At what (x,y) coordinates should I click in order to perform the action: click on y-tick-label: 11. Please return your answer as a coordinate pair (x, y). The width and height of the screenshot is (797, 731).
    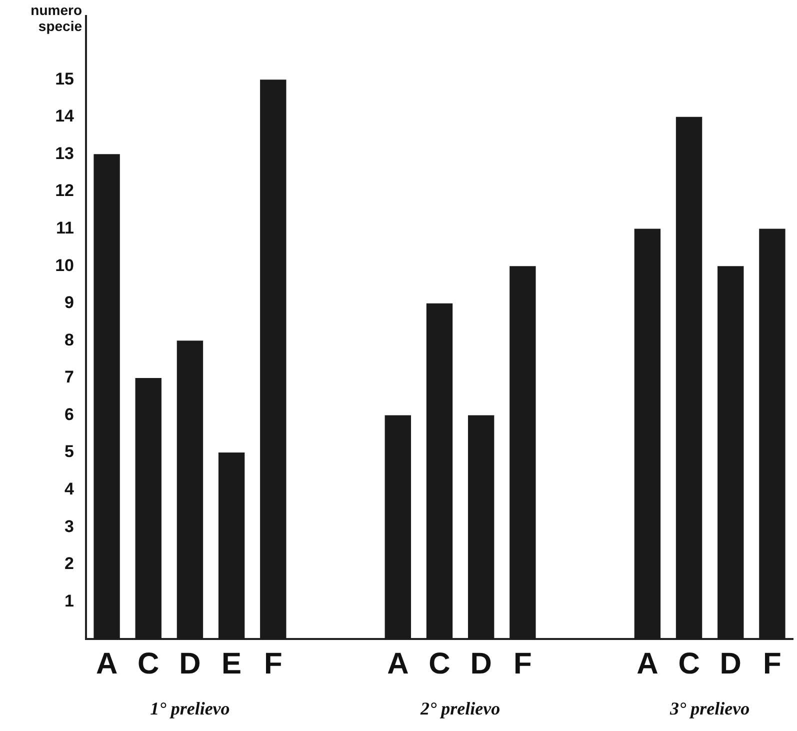
    Looking at the image, I should click on (65, 228).